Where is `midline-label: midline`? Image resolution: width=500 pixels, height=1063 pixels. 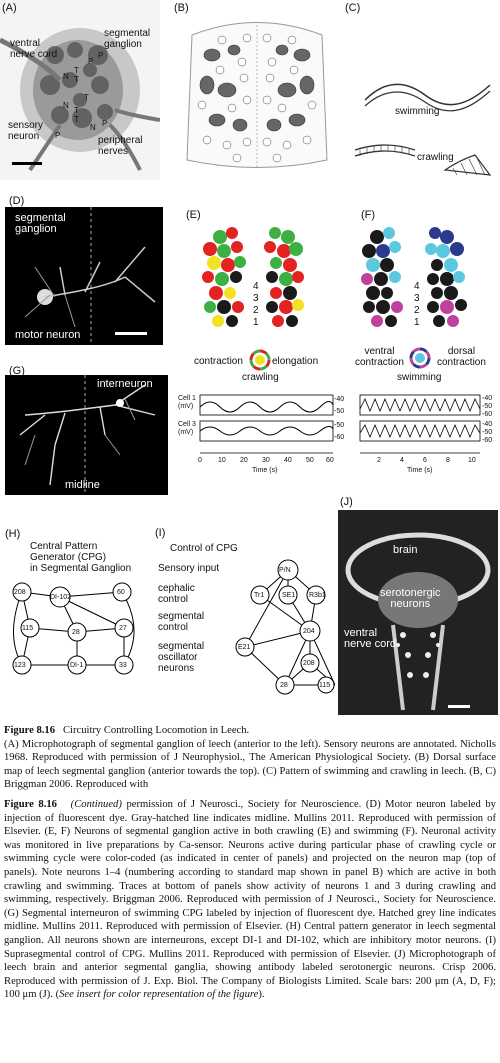 midline-label: midline is located at coordinates (82, 485).